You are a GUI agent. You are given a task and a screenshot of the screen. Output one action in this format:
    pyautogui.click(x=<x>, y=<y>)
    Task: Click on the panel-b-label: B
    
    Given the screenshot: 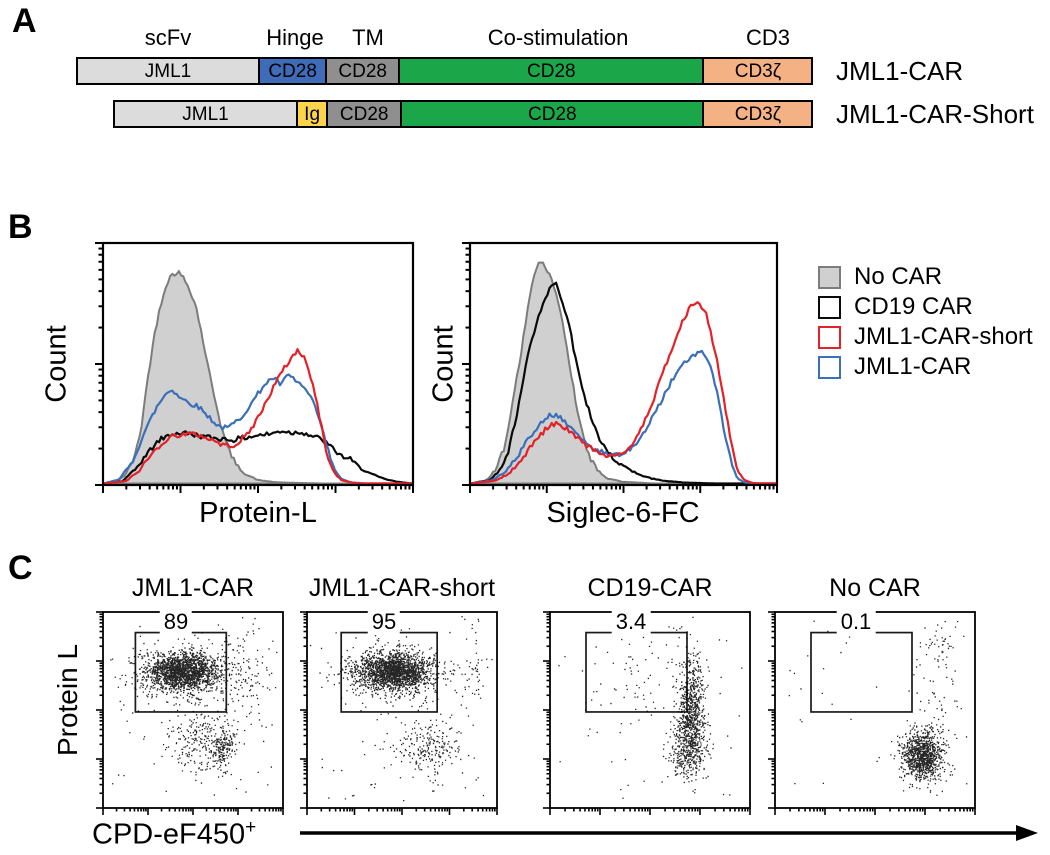 What is the action you would take?
    pyautogui.click(x=20, y=227)
    